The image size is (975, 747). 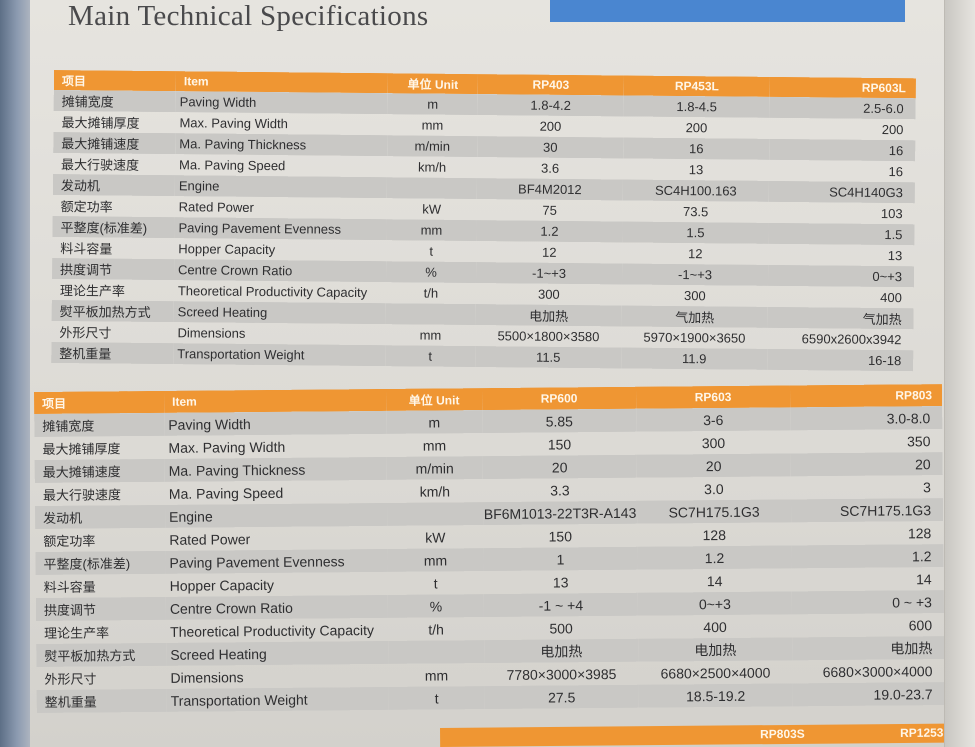 What do you see at coordinates (842, 108) in the screenshot?
I see `value-cell: 2.5-6.0` at bounding box center [842, 108].